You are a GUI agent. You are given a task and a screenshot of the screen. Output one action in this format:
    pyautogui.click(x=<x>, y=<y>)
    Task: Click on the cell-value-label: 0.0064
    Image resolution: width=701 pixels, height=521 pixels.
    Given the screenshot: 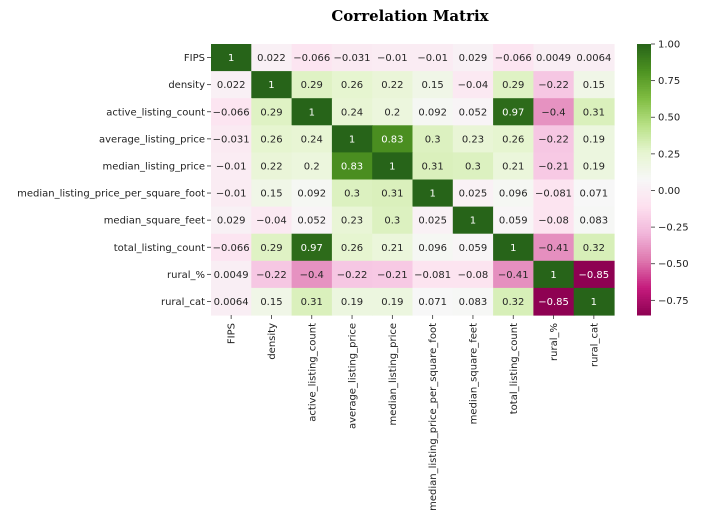 What is the action you would take?
    pyautogui.click(x=593, y=58)
    